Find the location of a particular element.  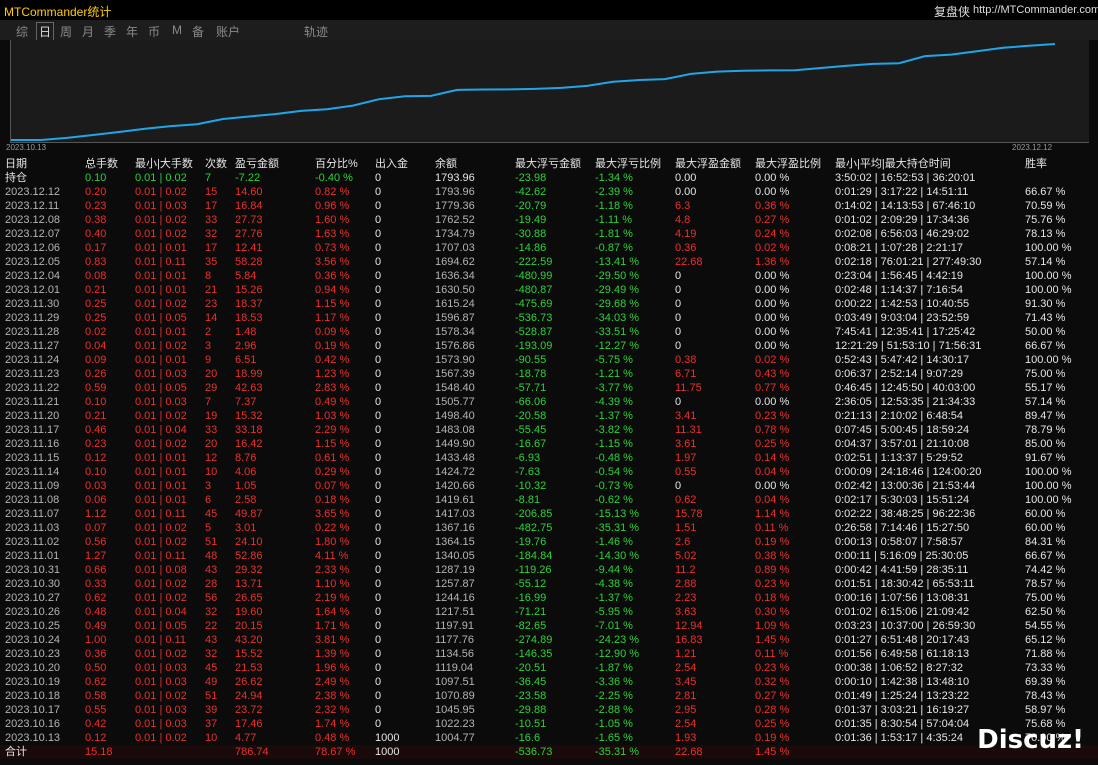

site-name: 复盘侠 is located at coordinates (952, 12).